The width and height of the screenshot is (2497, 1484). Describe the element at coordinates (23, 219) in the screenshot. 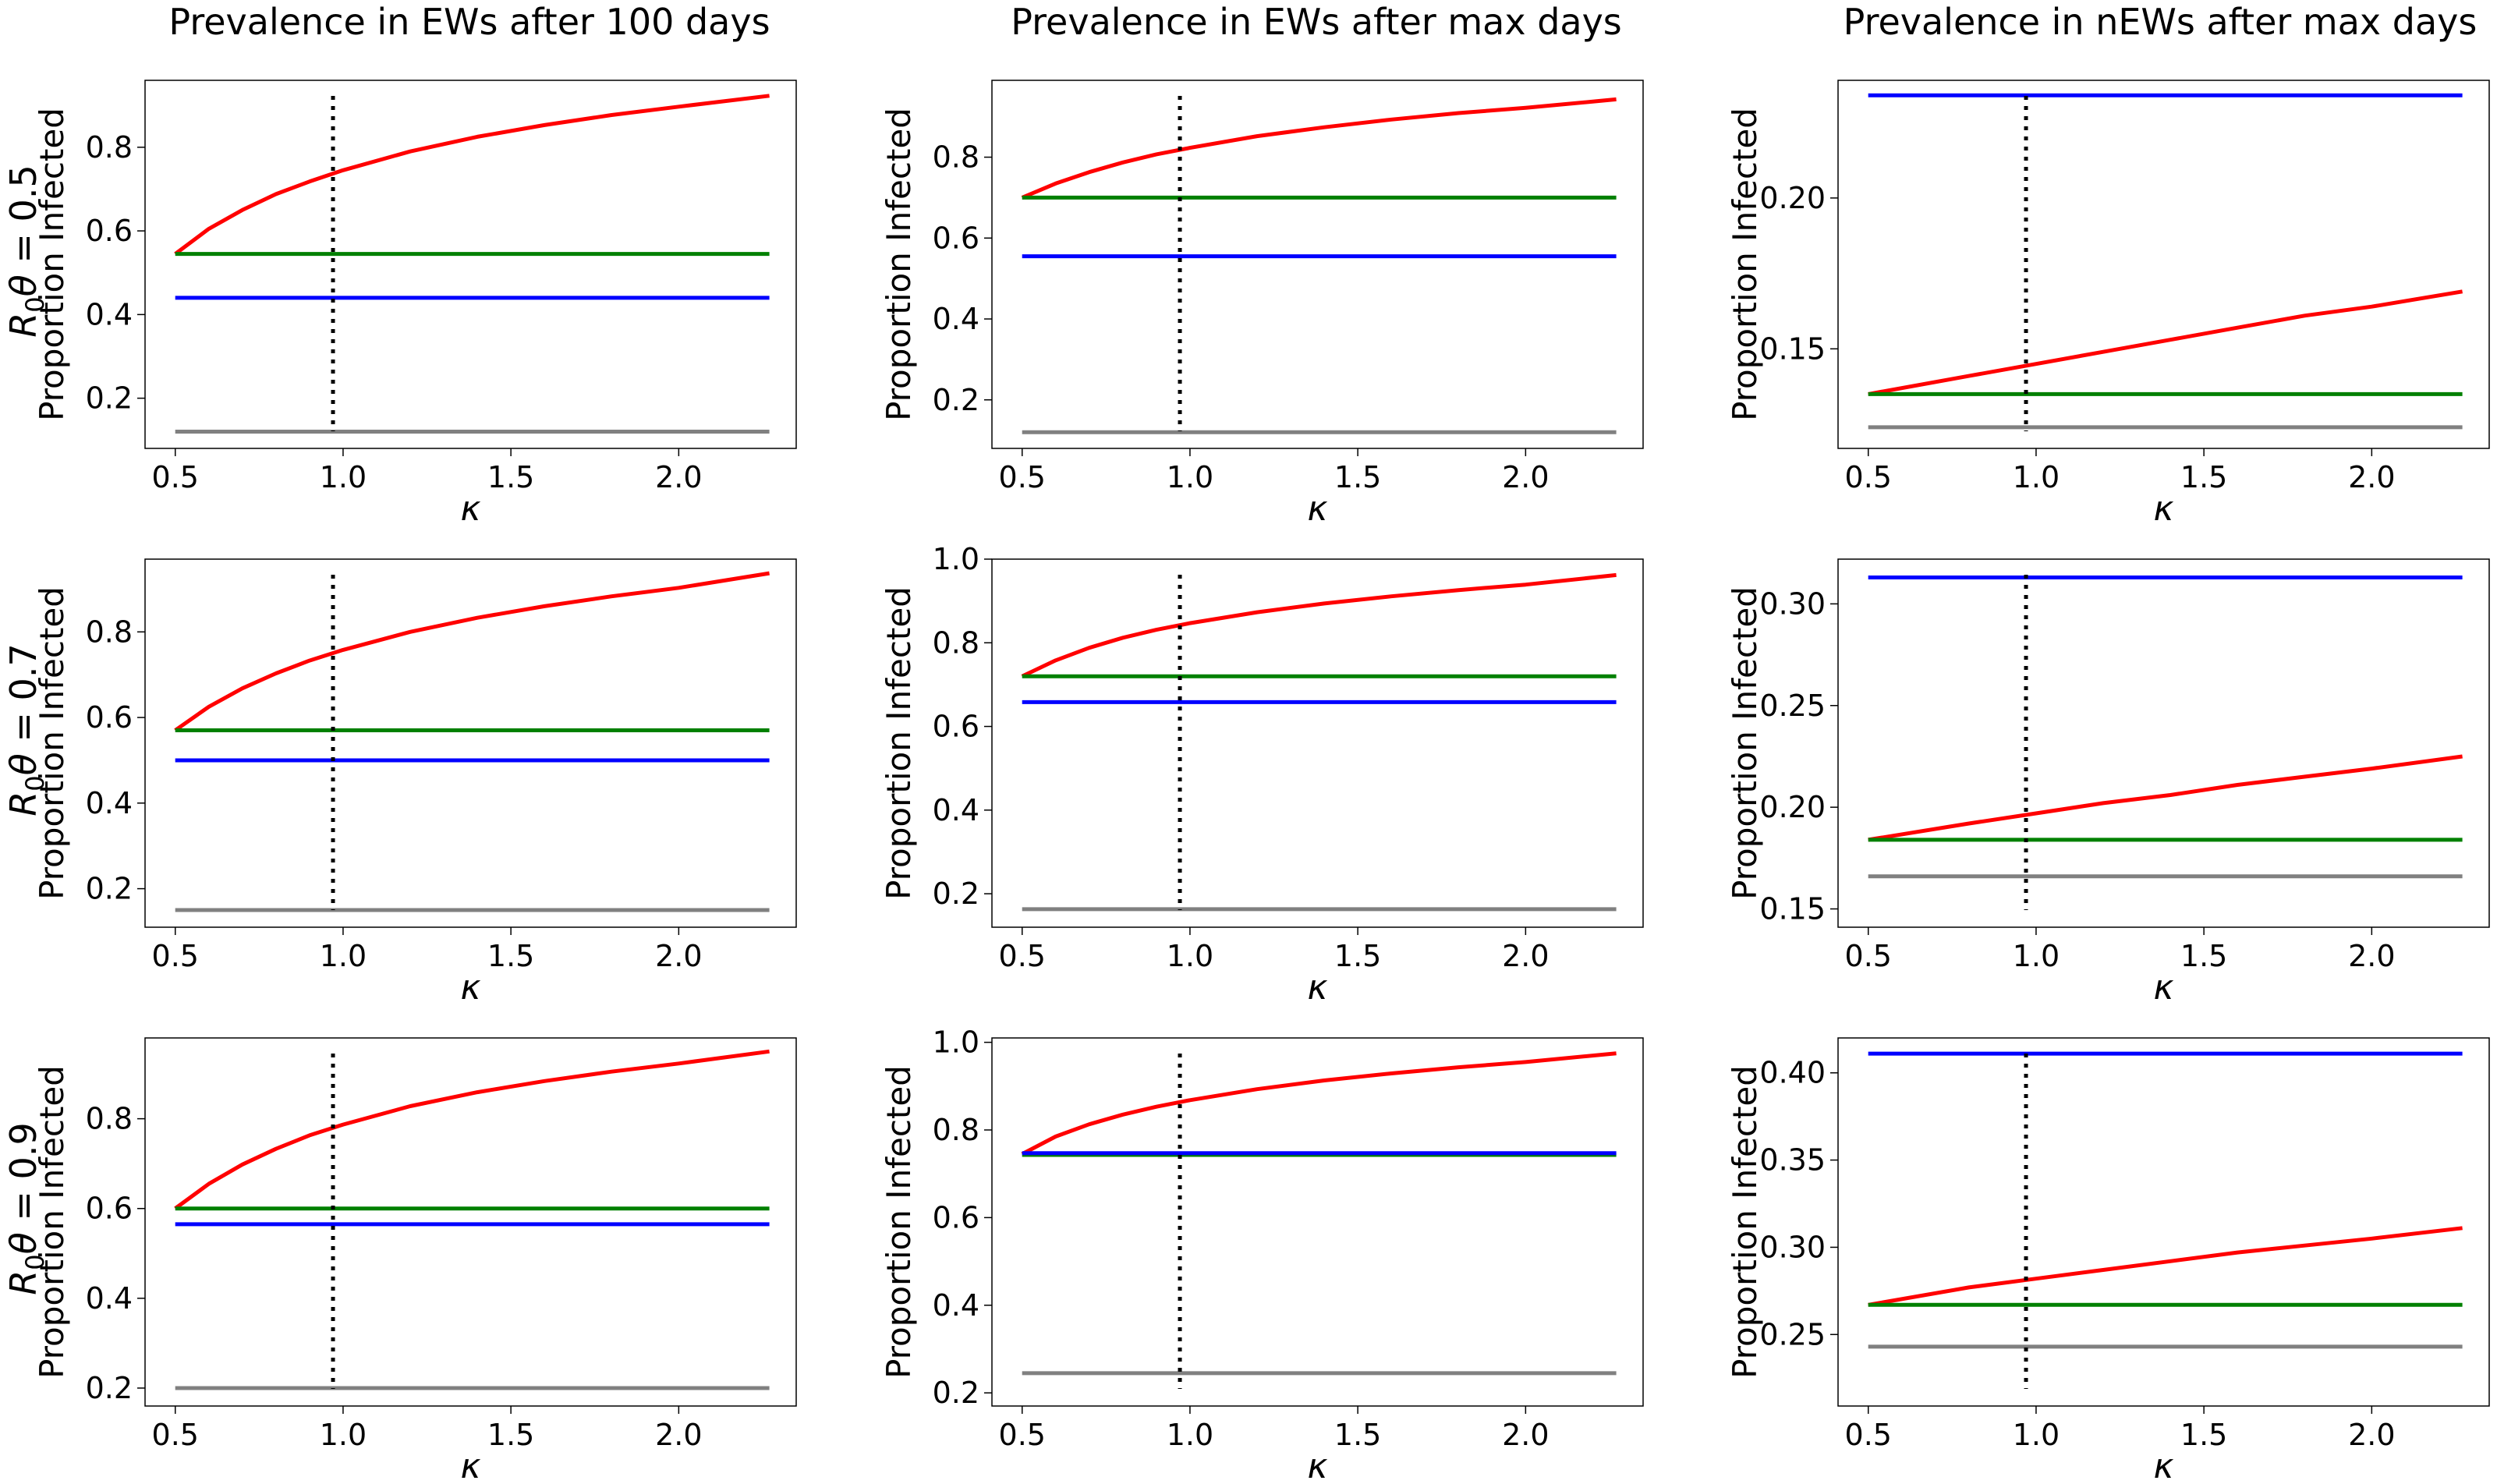

I see `row-label-value: = 0.5` at that location.